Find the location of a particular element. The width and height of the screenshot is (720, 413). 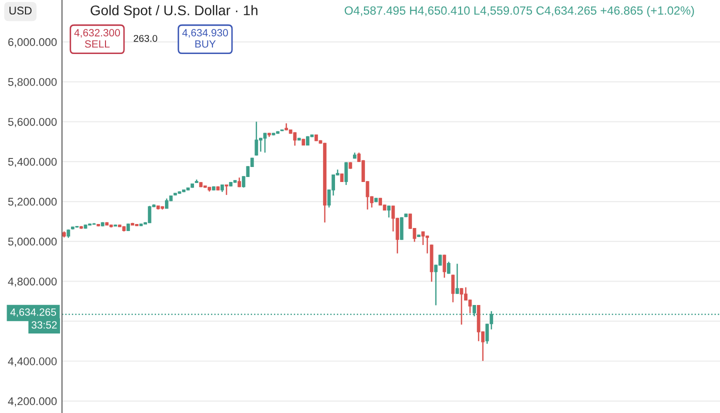

text: 33:52 is located at coordinates (44, 325).